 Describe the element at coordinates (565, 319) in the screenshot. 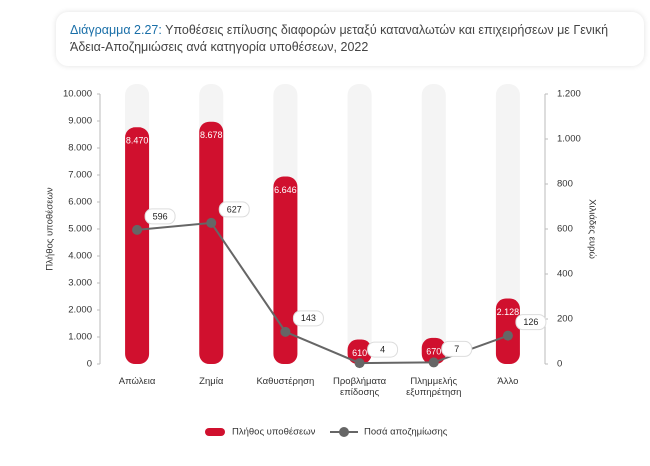

I see `y2-tick-label: 200` at that location.